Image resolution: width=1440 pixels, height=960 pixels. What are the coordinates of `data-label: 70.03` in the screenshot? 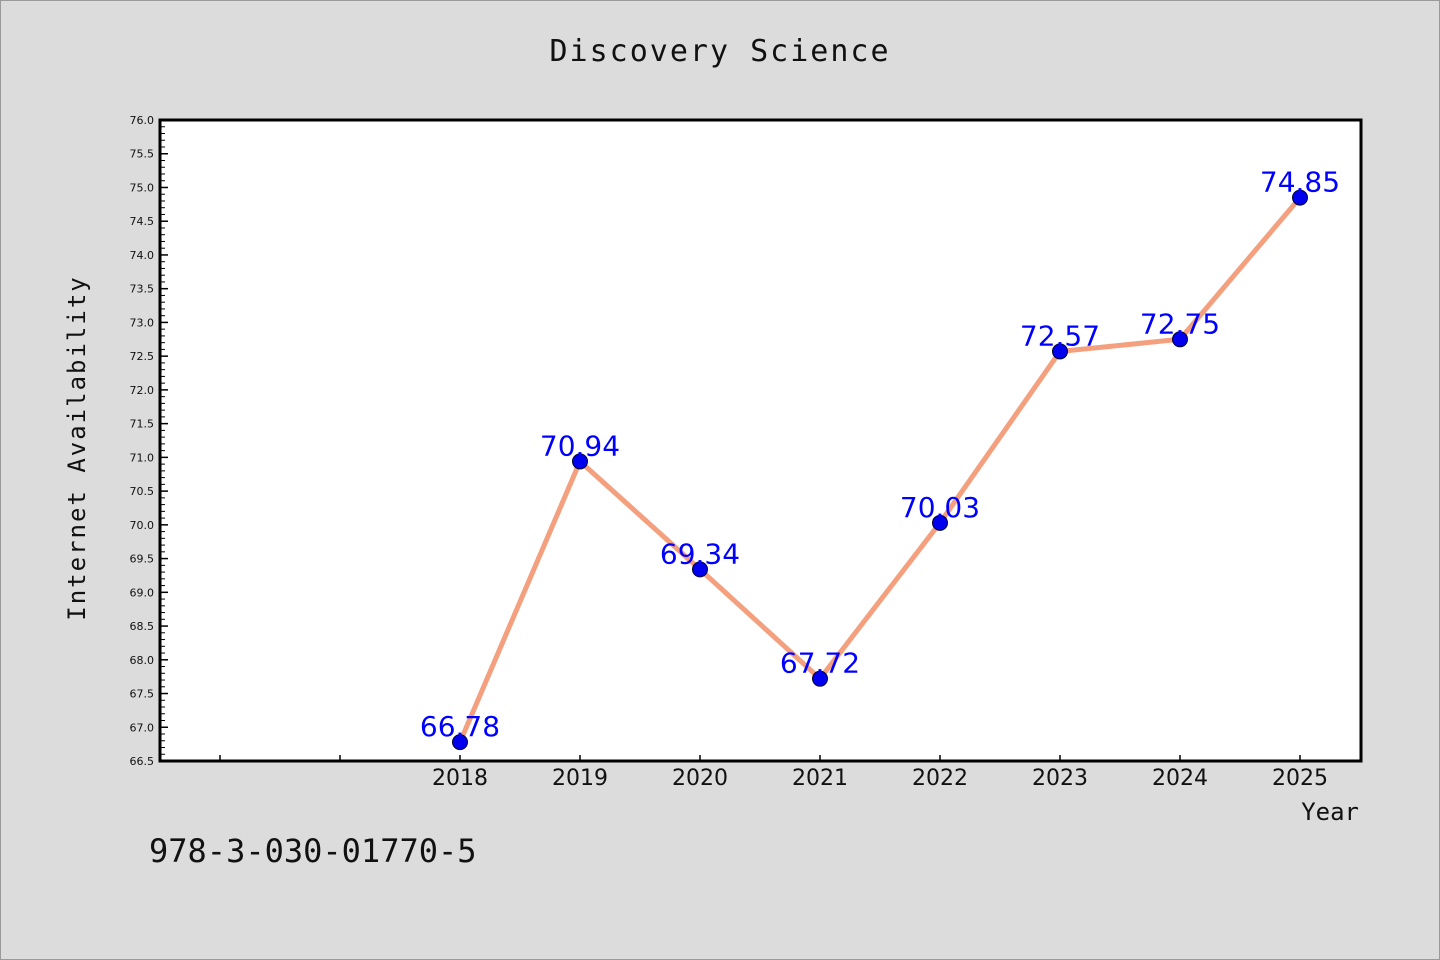 It's located at (940, 507).